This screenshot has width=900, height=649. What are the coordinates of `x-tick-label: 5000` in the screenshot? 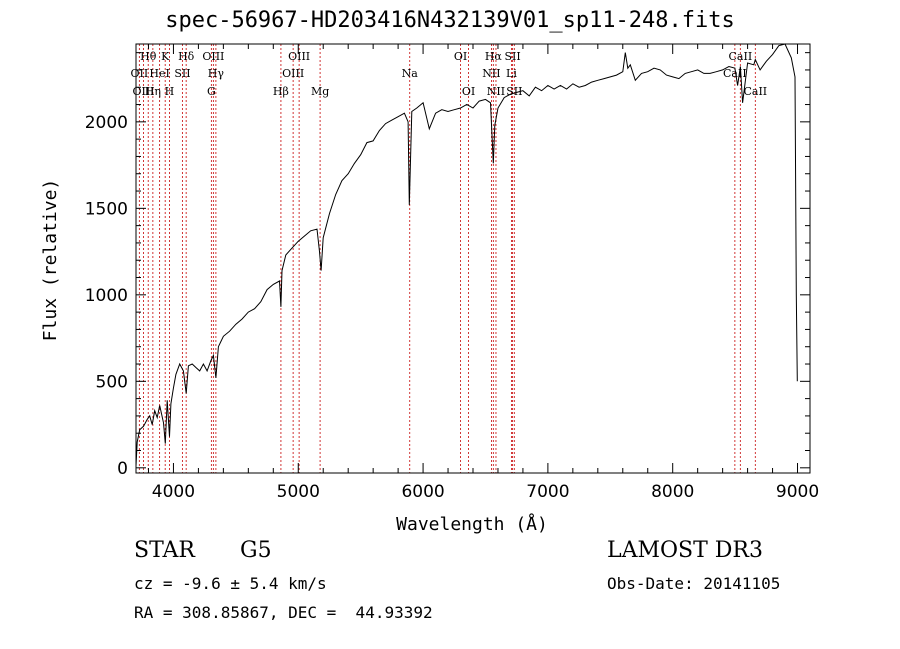 It's located at (298, 492).